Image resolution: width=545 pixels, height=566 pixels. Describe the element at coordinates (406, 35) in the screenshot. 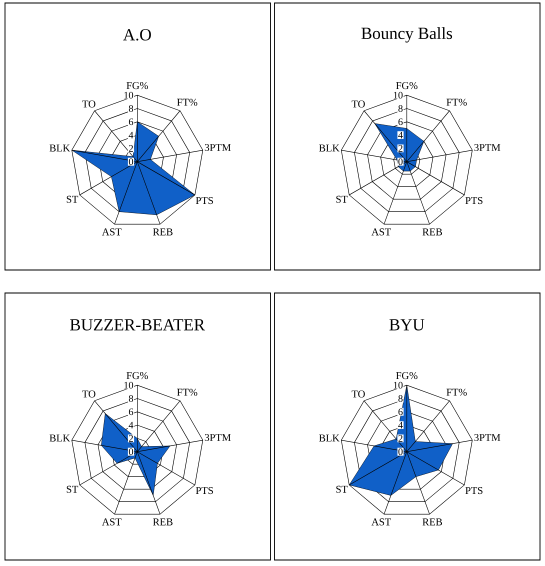

I see `chart-title: Bouncy Balls` at that location.